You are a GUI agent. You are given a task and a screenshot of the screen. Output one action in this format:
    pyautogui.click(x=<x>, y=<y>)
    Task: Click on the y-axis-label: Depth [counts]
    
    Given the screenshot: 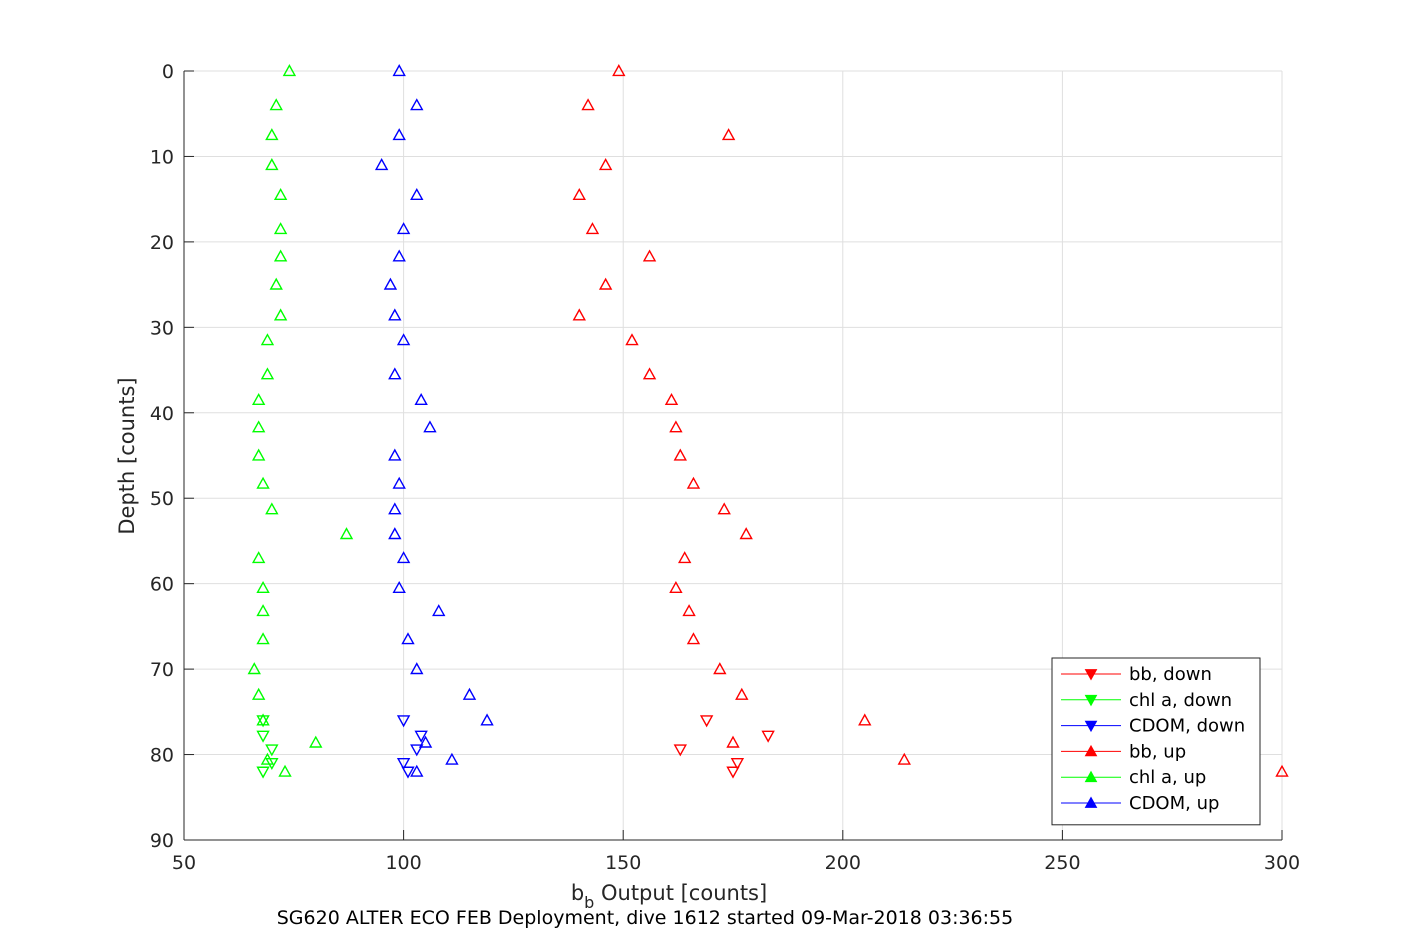 What is the action you would take?
    pyautogui.click(x=127, y=455)
    